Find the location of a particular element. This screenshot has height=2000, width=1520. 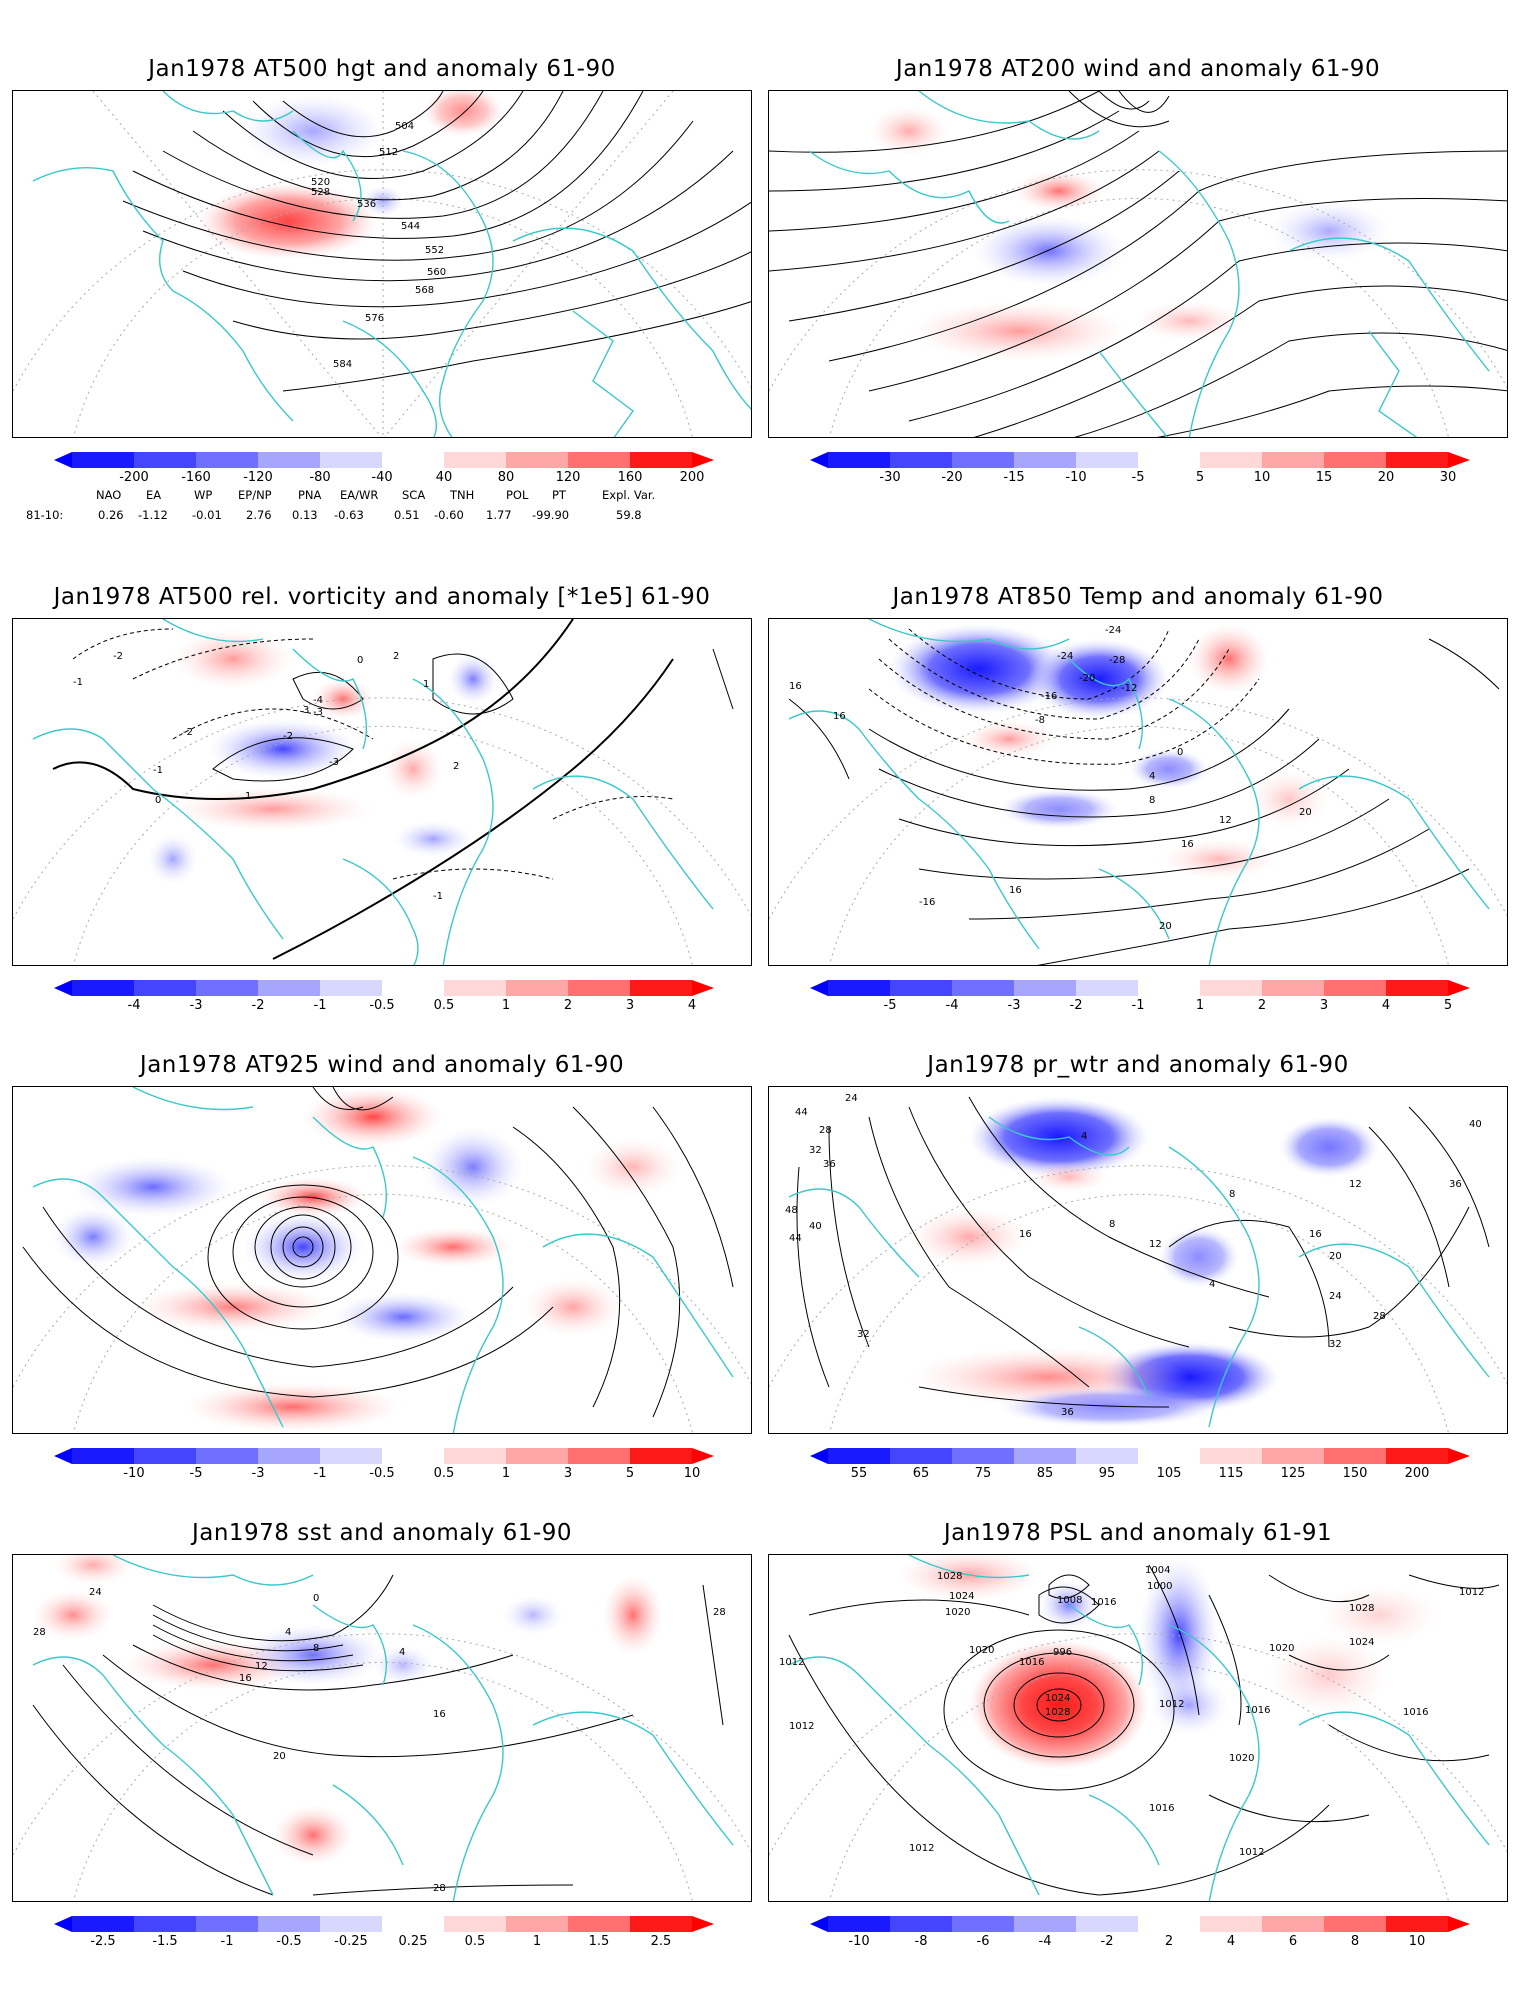

colorbar-tick: 120 is located at coordinates (568, 477).